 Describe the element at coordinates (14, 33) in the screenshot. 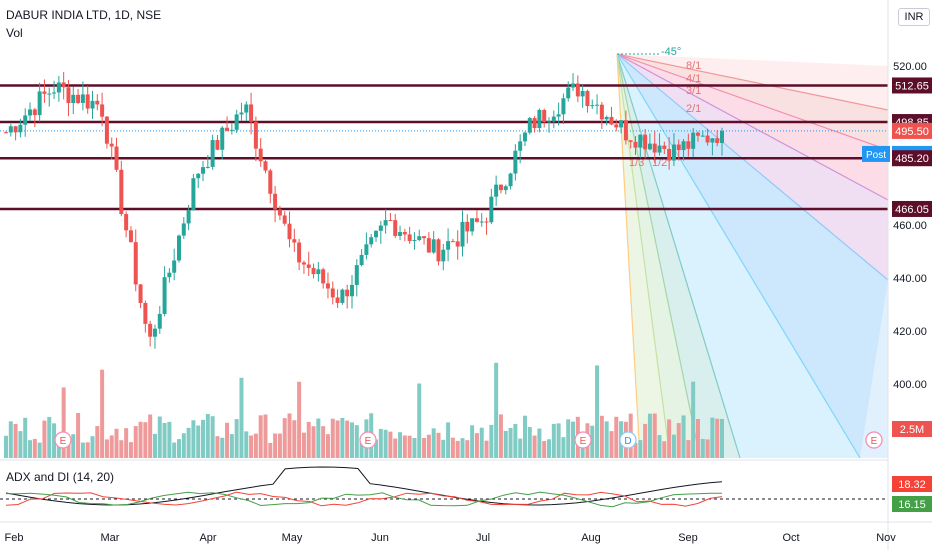

I see `volume-legend: Vol` at that location.